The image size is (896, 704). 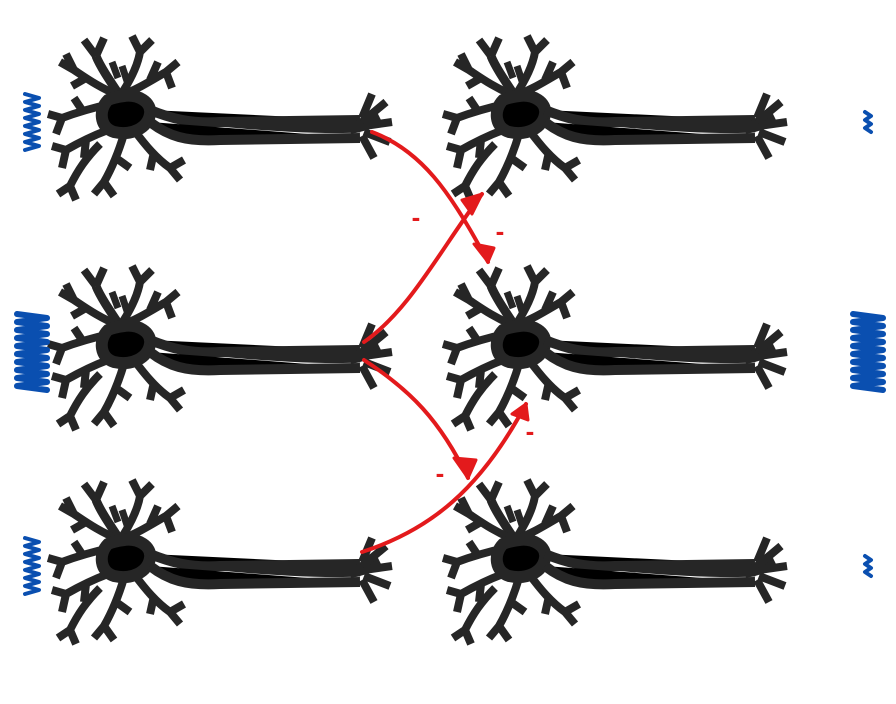 I want to click on inhibition-arrow-top-left-to-middle-right, so click(x=430, y=197).